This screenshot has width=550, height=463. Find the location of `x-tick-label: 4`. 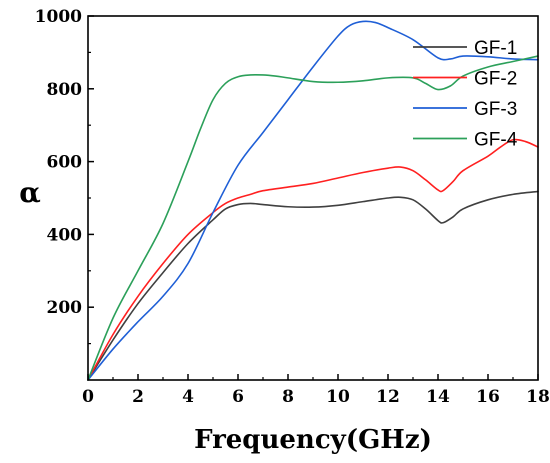

x-tick-label: 4 is located at coordinates (188, 397).